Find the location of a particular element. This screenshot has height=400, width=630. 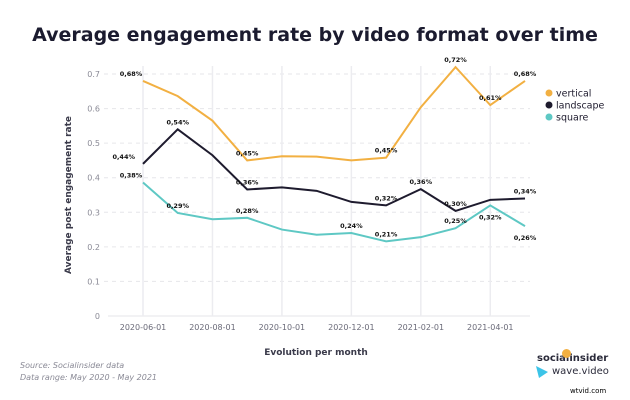

source-note: Source: Socialinsider data is located at coordinates (72, 365).